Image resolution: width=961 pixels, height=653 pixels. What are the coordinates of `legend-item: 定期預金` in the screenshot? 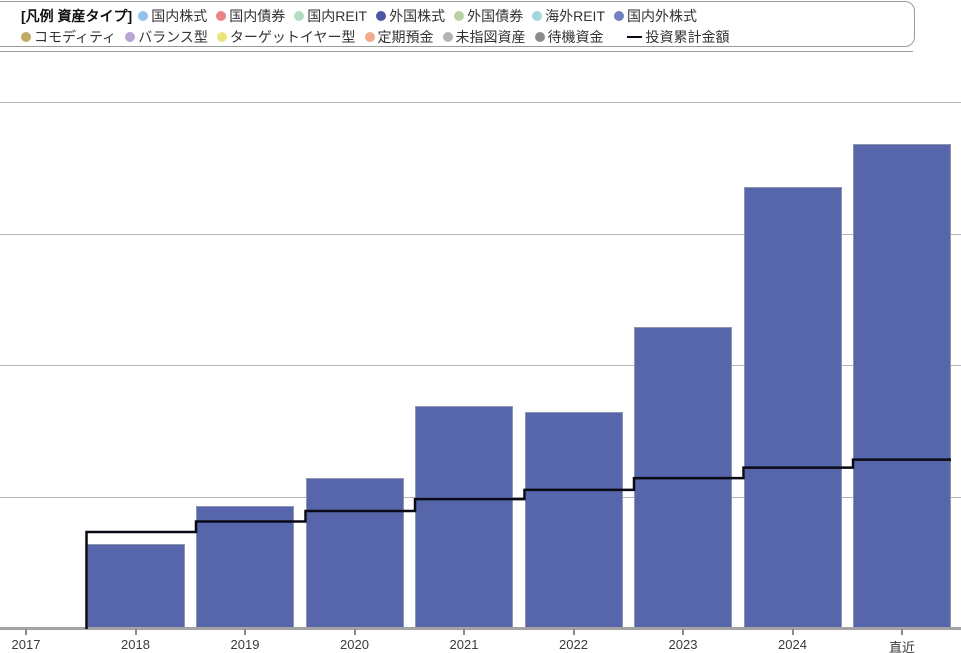 It's located at (399, 37).